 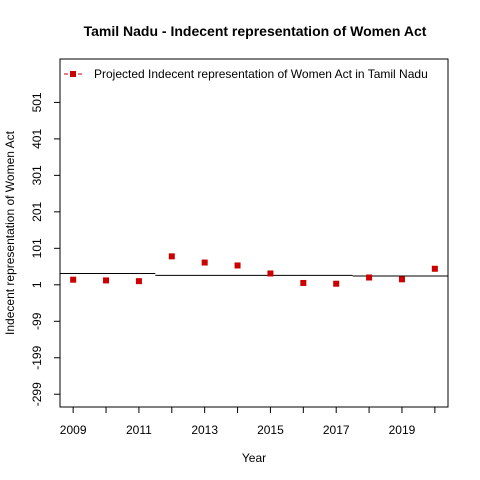 I want to click on x-tick-label: 2013, so click(x=204, y=430).